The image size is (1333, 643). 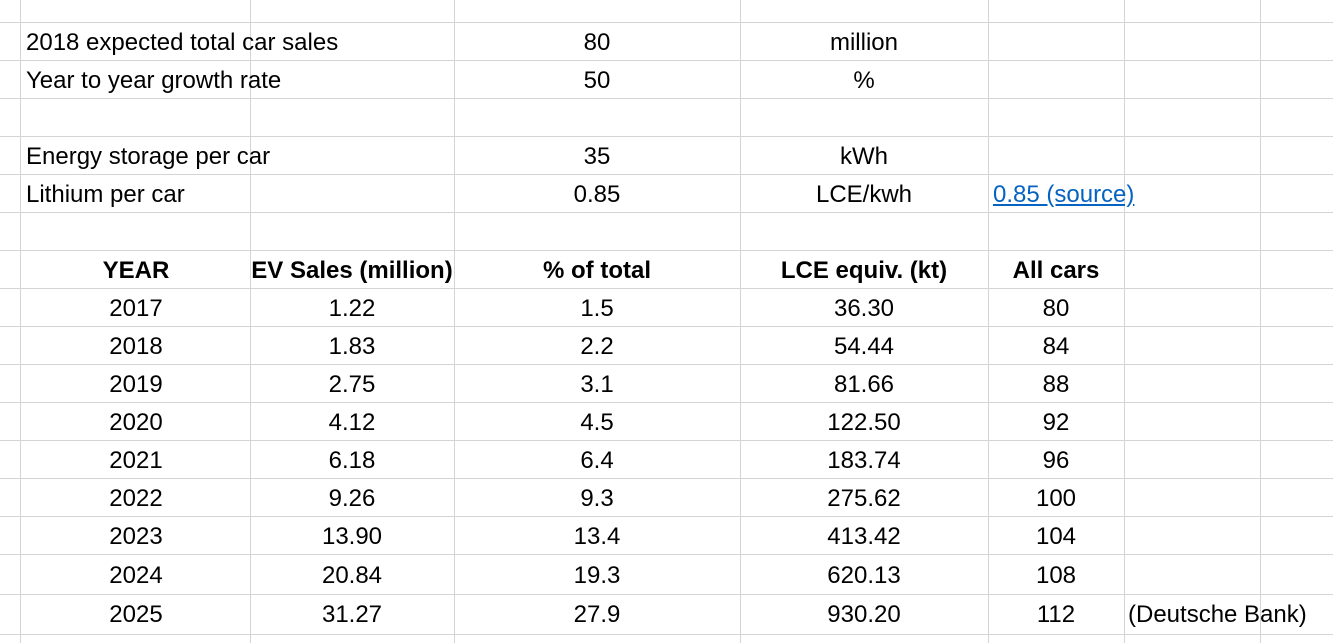 I want to click on cell-year: 2020, so click(x=136, y=422).